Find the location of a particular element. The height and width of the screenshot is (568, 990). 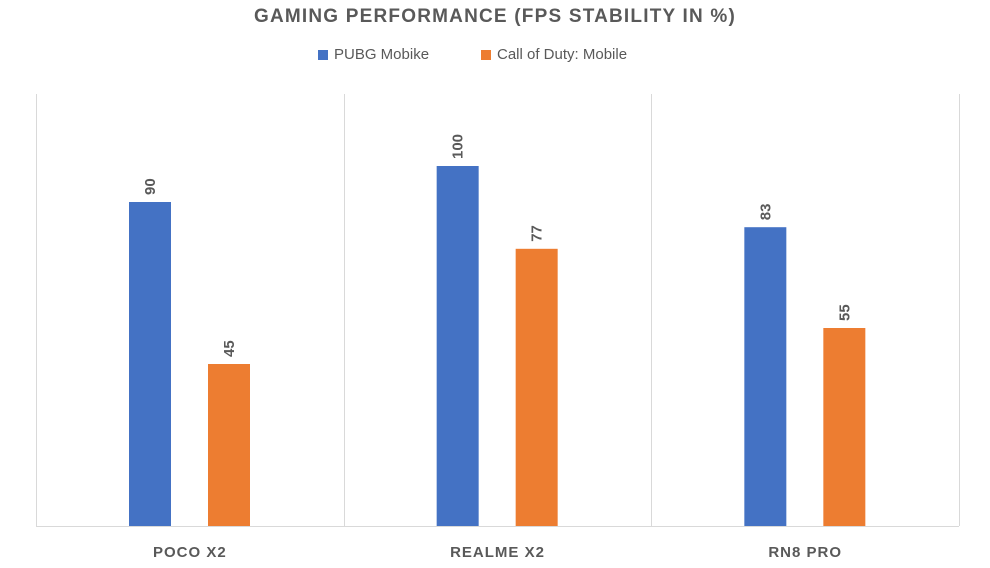

x-tick-label-poco-x2: POCO X2 is located at coordinates (190, 552).